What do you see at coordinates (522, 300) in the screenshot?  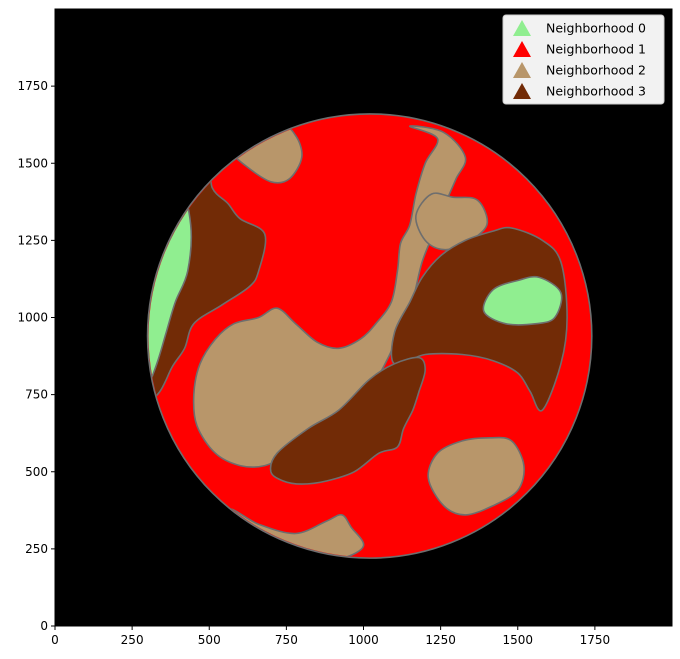 I see `region-right-green-lobe` at bounding box center [522, 300].